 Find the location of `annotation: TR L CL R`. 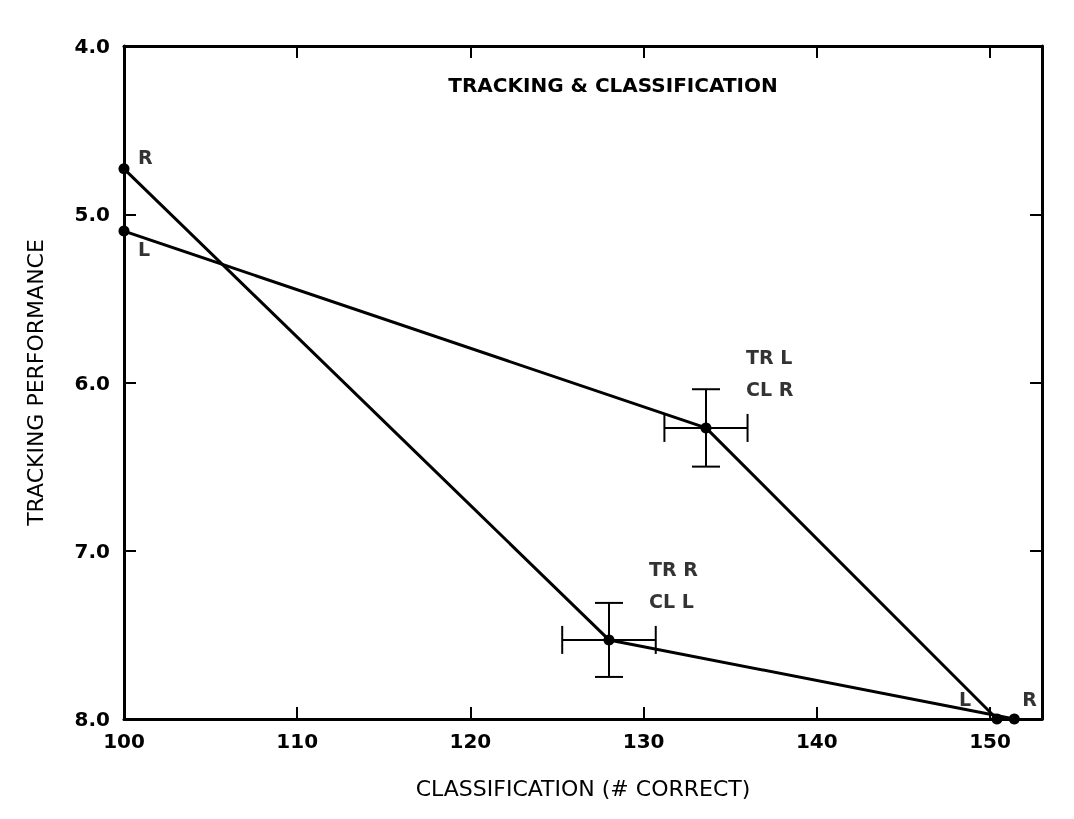

annotation: TR L CL R is located at coordinates (769, 372).